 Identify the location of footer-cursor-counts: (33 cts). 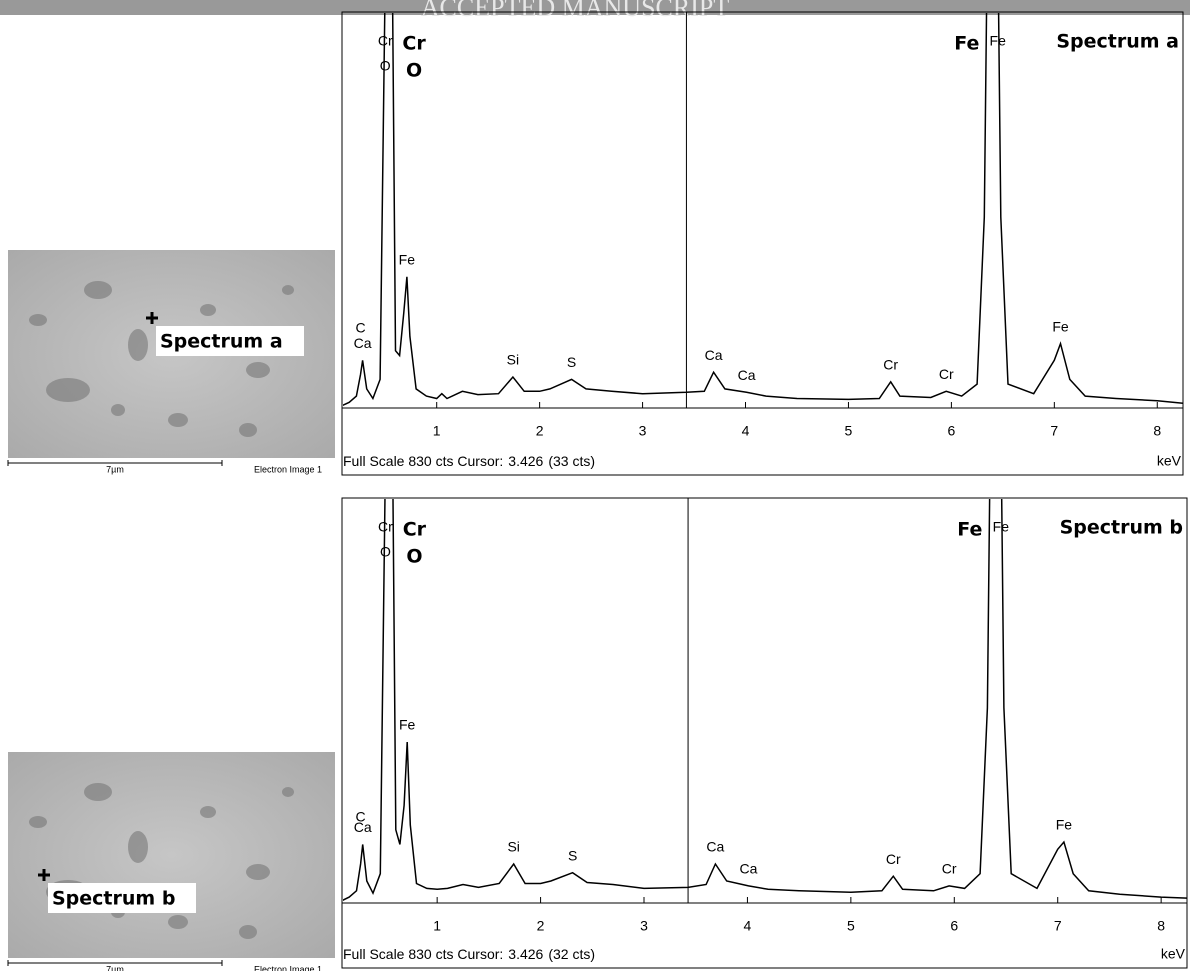
(571, 461).